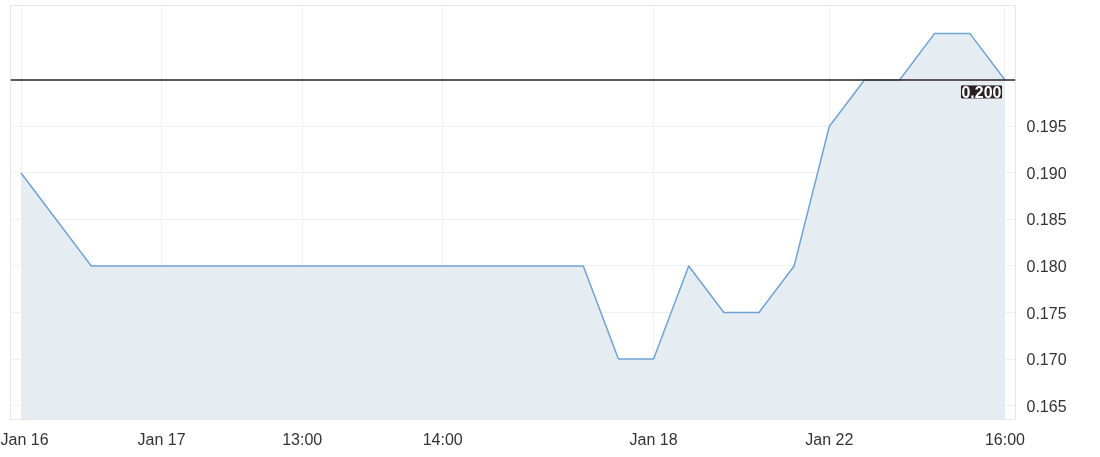 The image size is (1100, 457). What do you see at coordinates (1046, 266) in the screenshot?
I see `y-tick-label: 0.180` at bounding box center [1046, 266].